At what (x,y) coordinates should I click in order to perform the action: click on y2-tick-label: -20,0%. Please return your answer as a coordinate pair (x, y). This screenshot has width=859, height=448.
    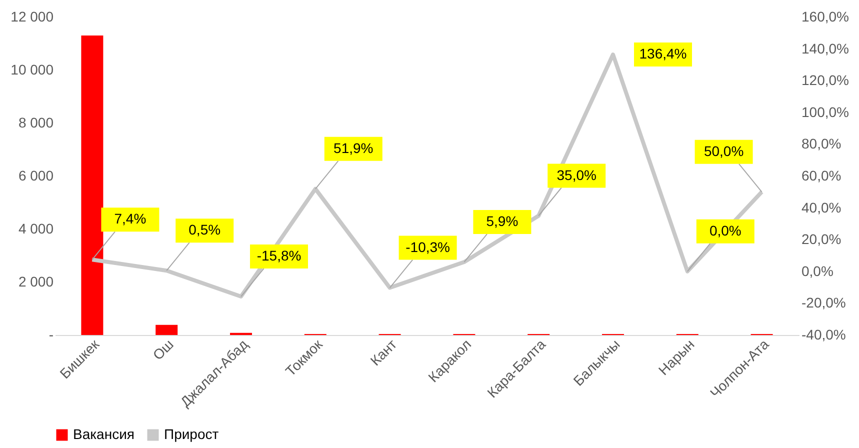
    Looking at the image, I should click on (824, 302).